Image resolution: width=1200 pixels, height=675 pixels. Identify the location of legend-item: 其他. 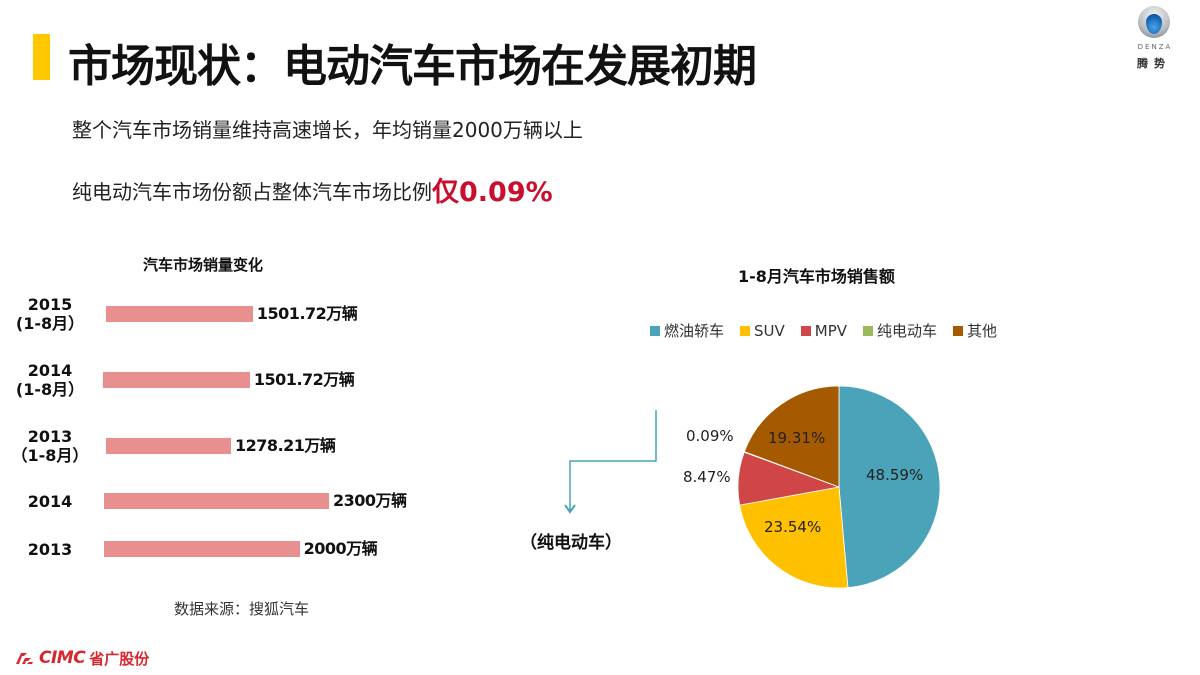
(975, 330).